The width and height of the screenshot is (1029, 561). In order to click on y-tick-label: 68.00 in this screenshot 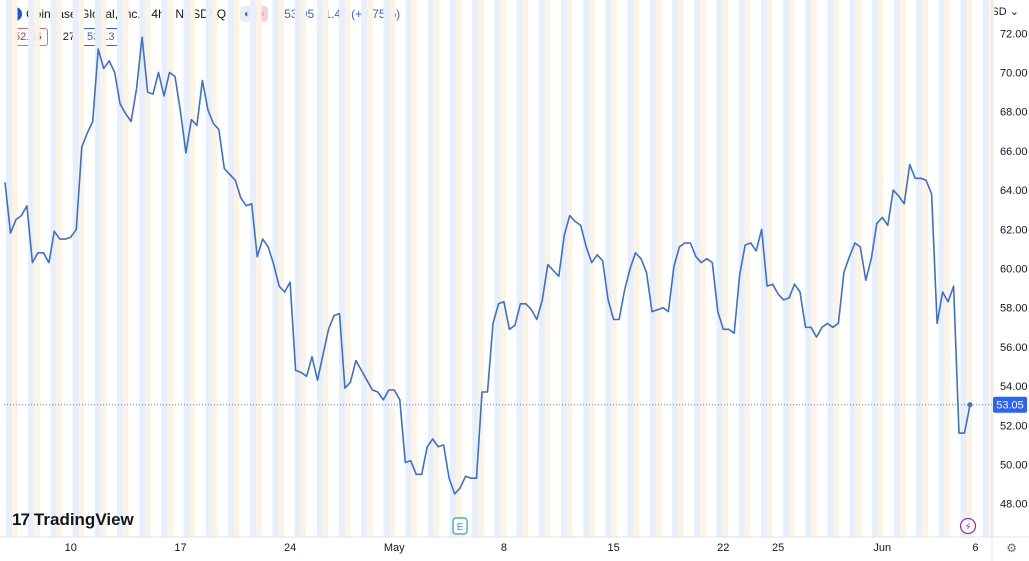, I will do `click(1014, 113)`.